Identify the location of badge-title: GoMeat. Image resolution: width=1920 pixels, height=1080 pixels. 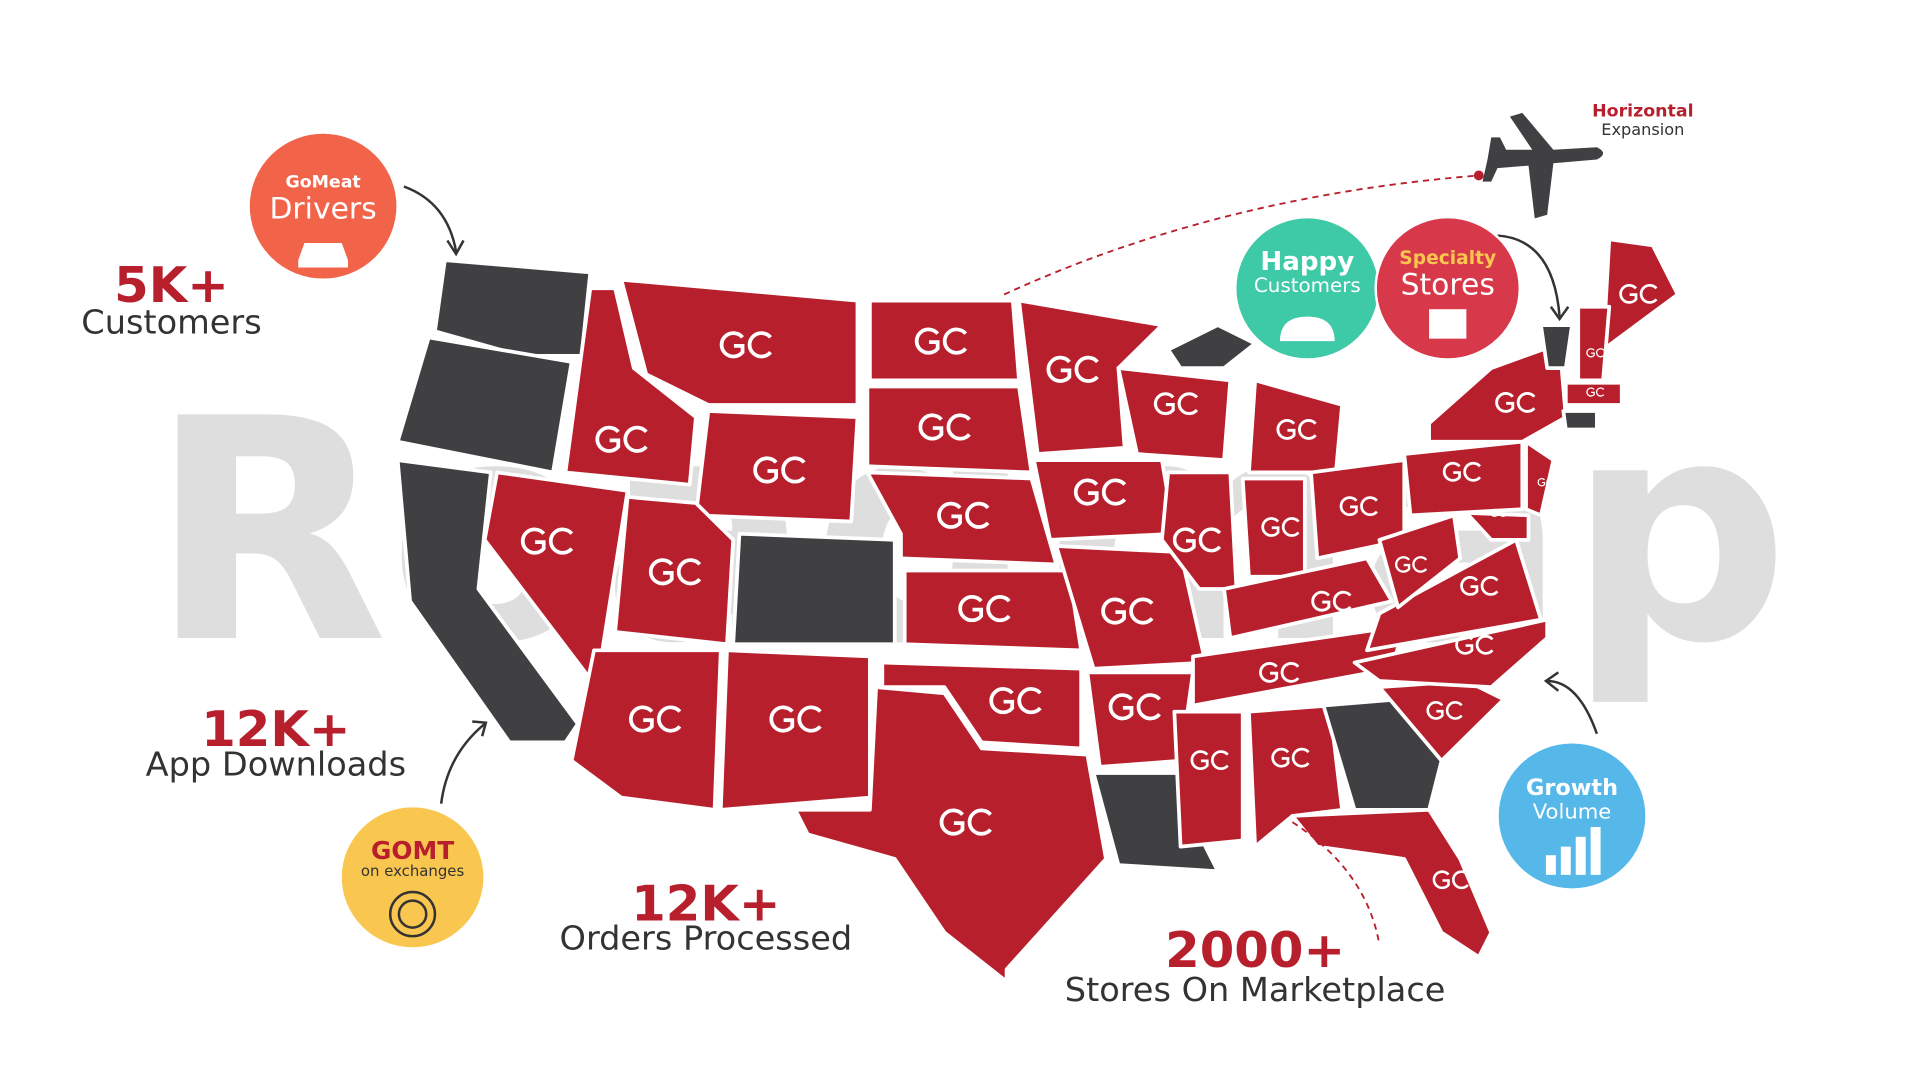
(322, 183).